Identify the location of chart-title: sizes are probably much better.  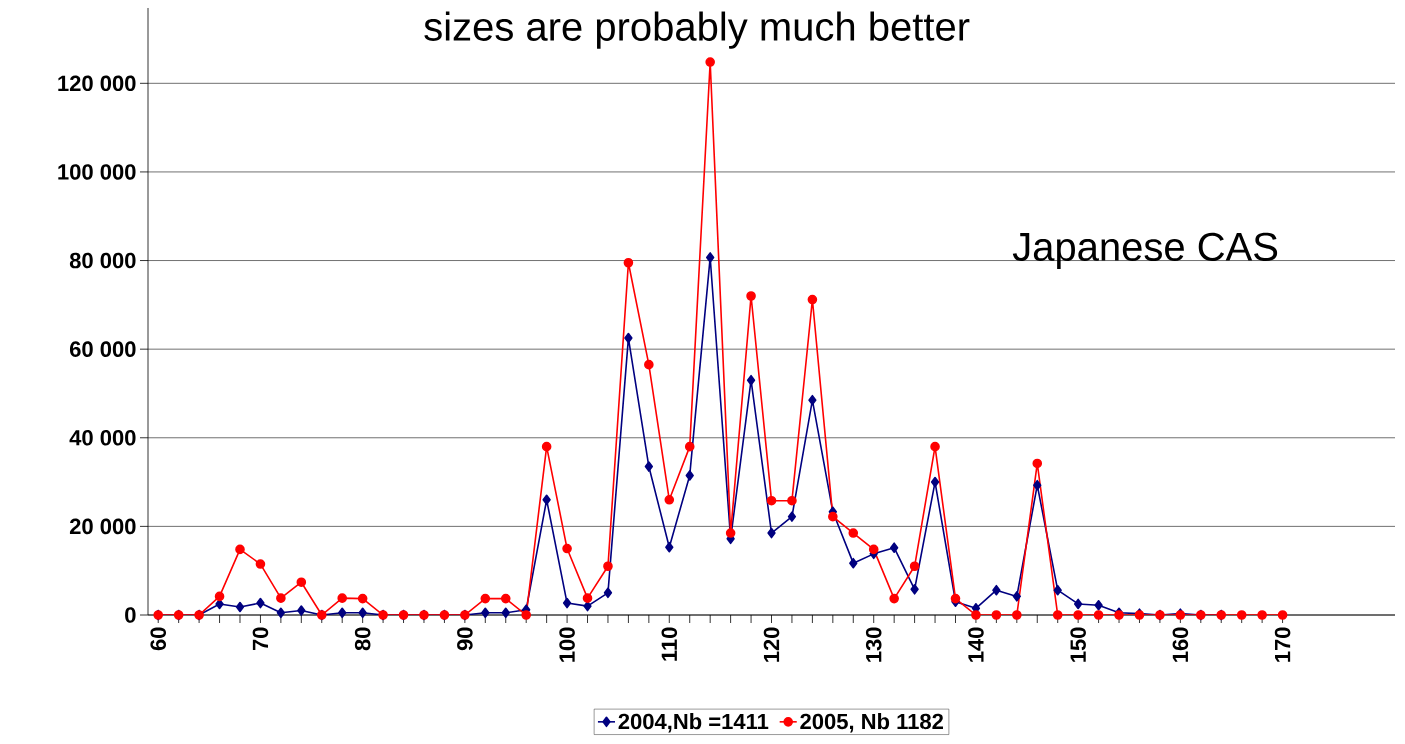
(697, 30).